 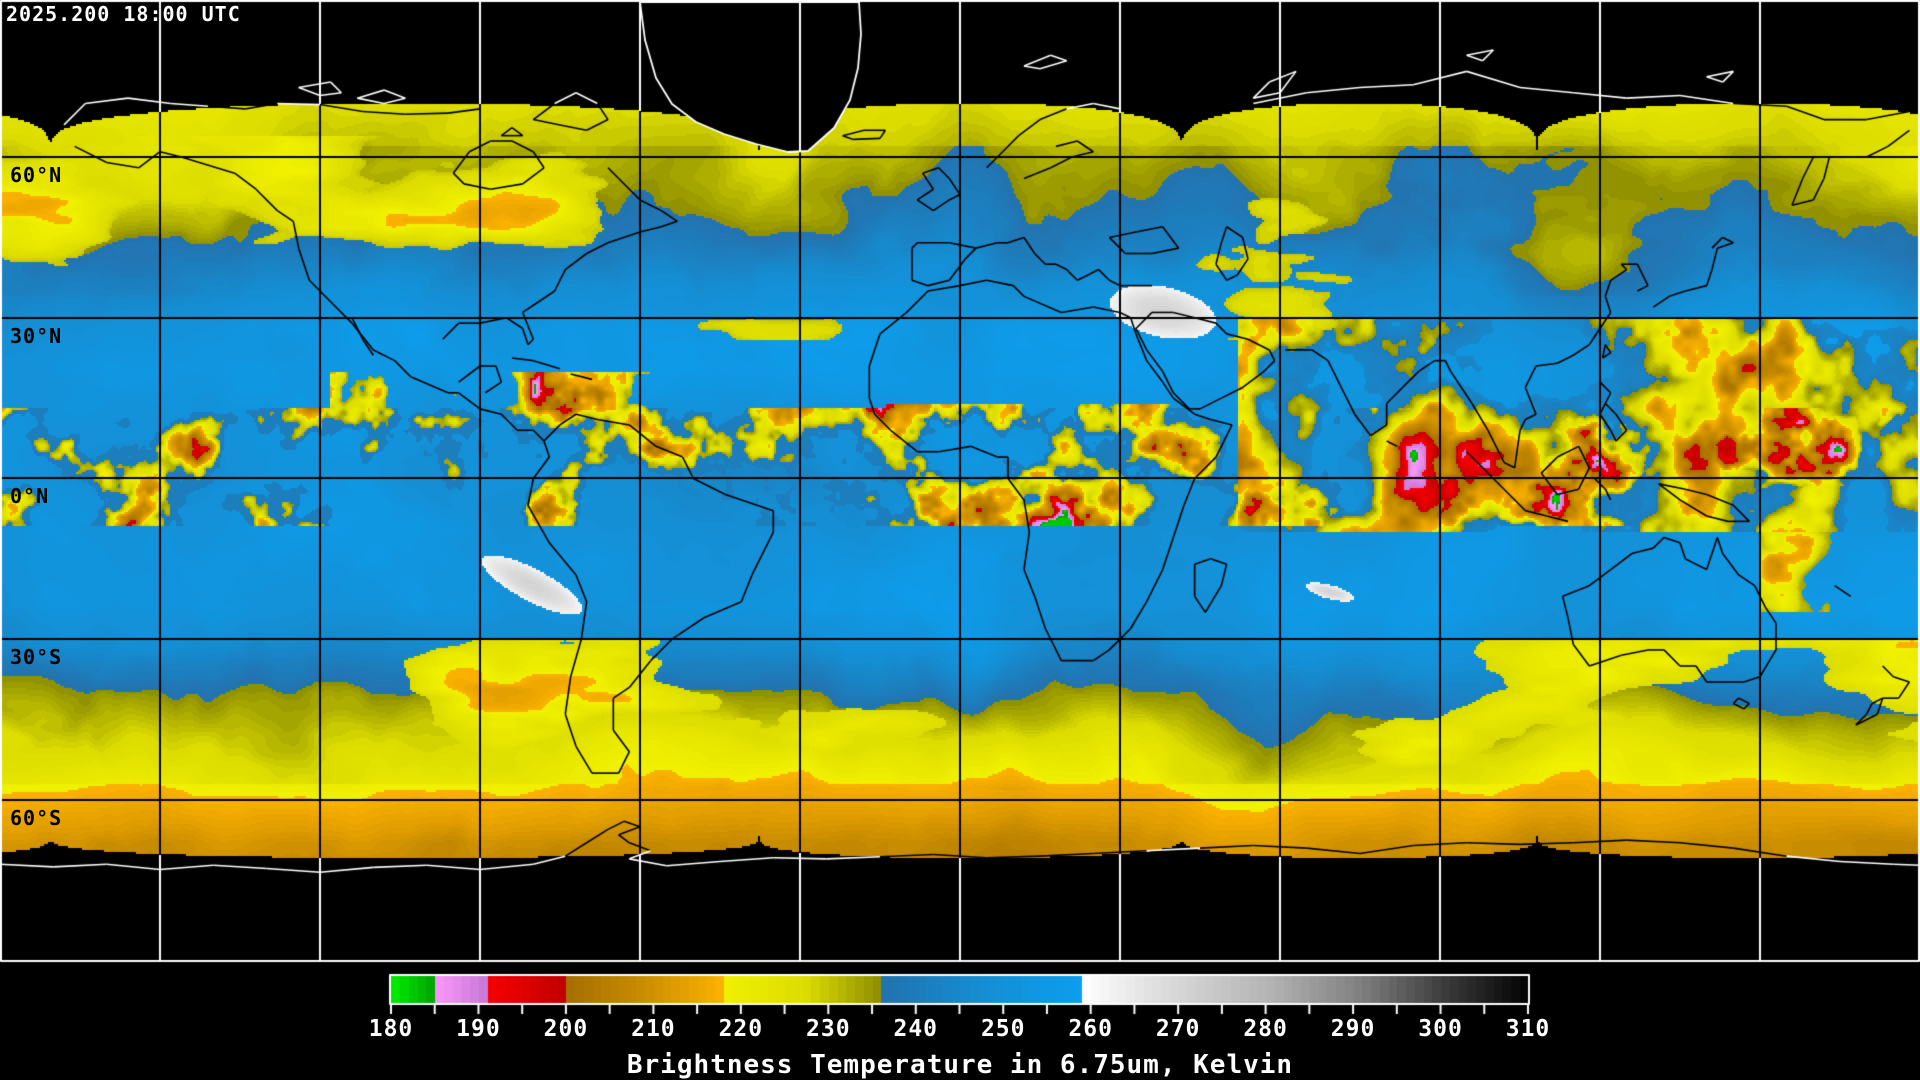 What do you see at coordinates (30, 496) in the screenshot?
I see `latitude-label: 0°N` at bounding box center [30, 496].